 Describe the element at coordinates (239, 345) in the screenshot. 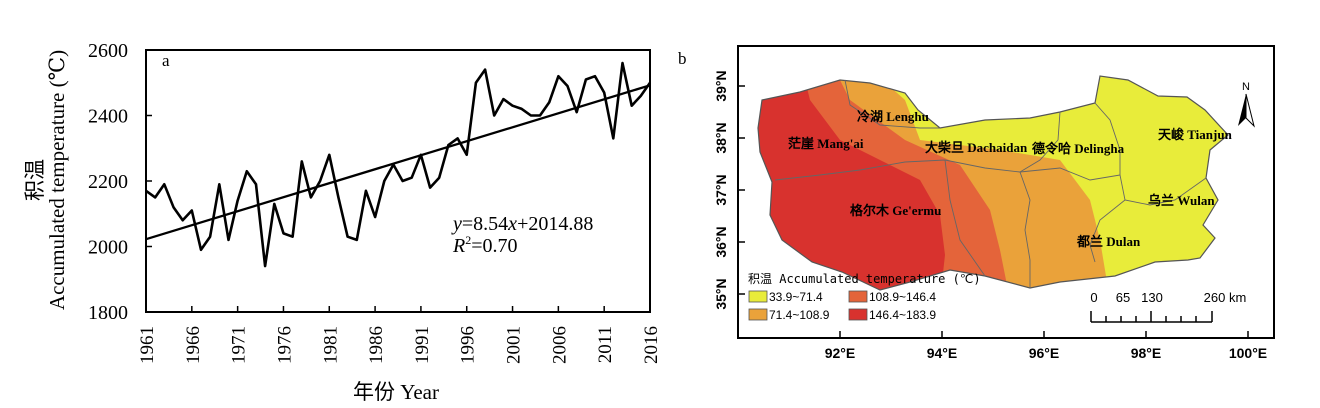

I see `x-tick-label: 1971` at that location.